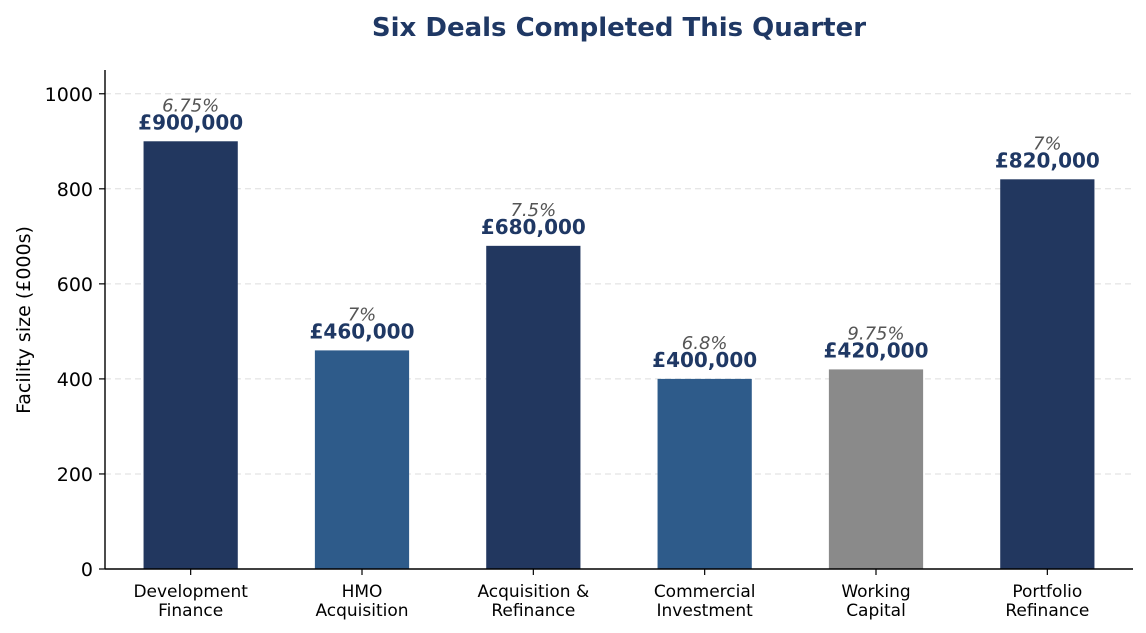 The width and height of the screenshot is (1146, 633). Describe the element at coordinates (876, 611) in the screenshot. I see `x-tick-label: Capital` at that location.